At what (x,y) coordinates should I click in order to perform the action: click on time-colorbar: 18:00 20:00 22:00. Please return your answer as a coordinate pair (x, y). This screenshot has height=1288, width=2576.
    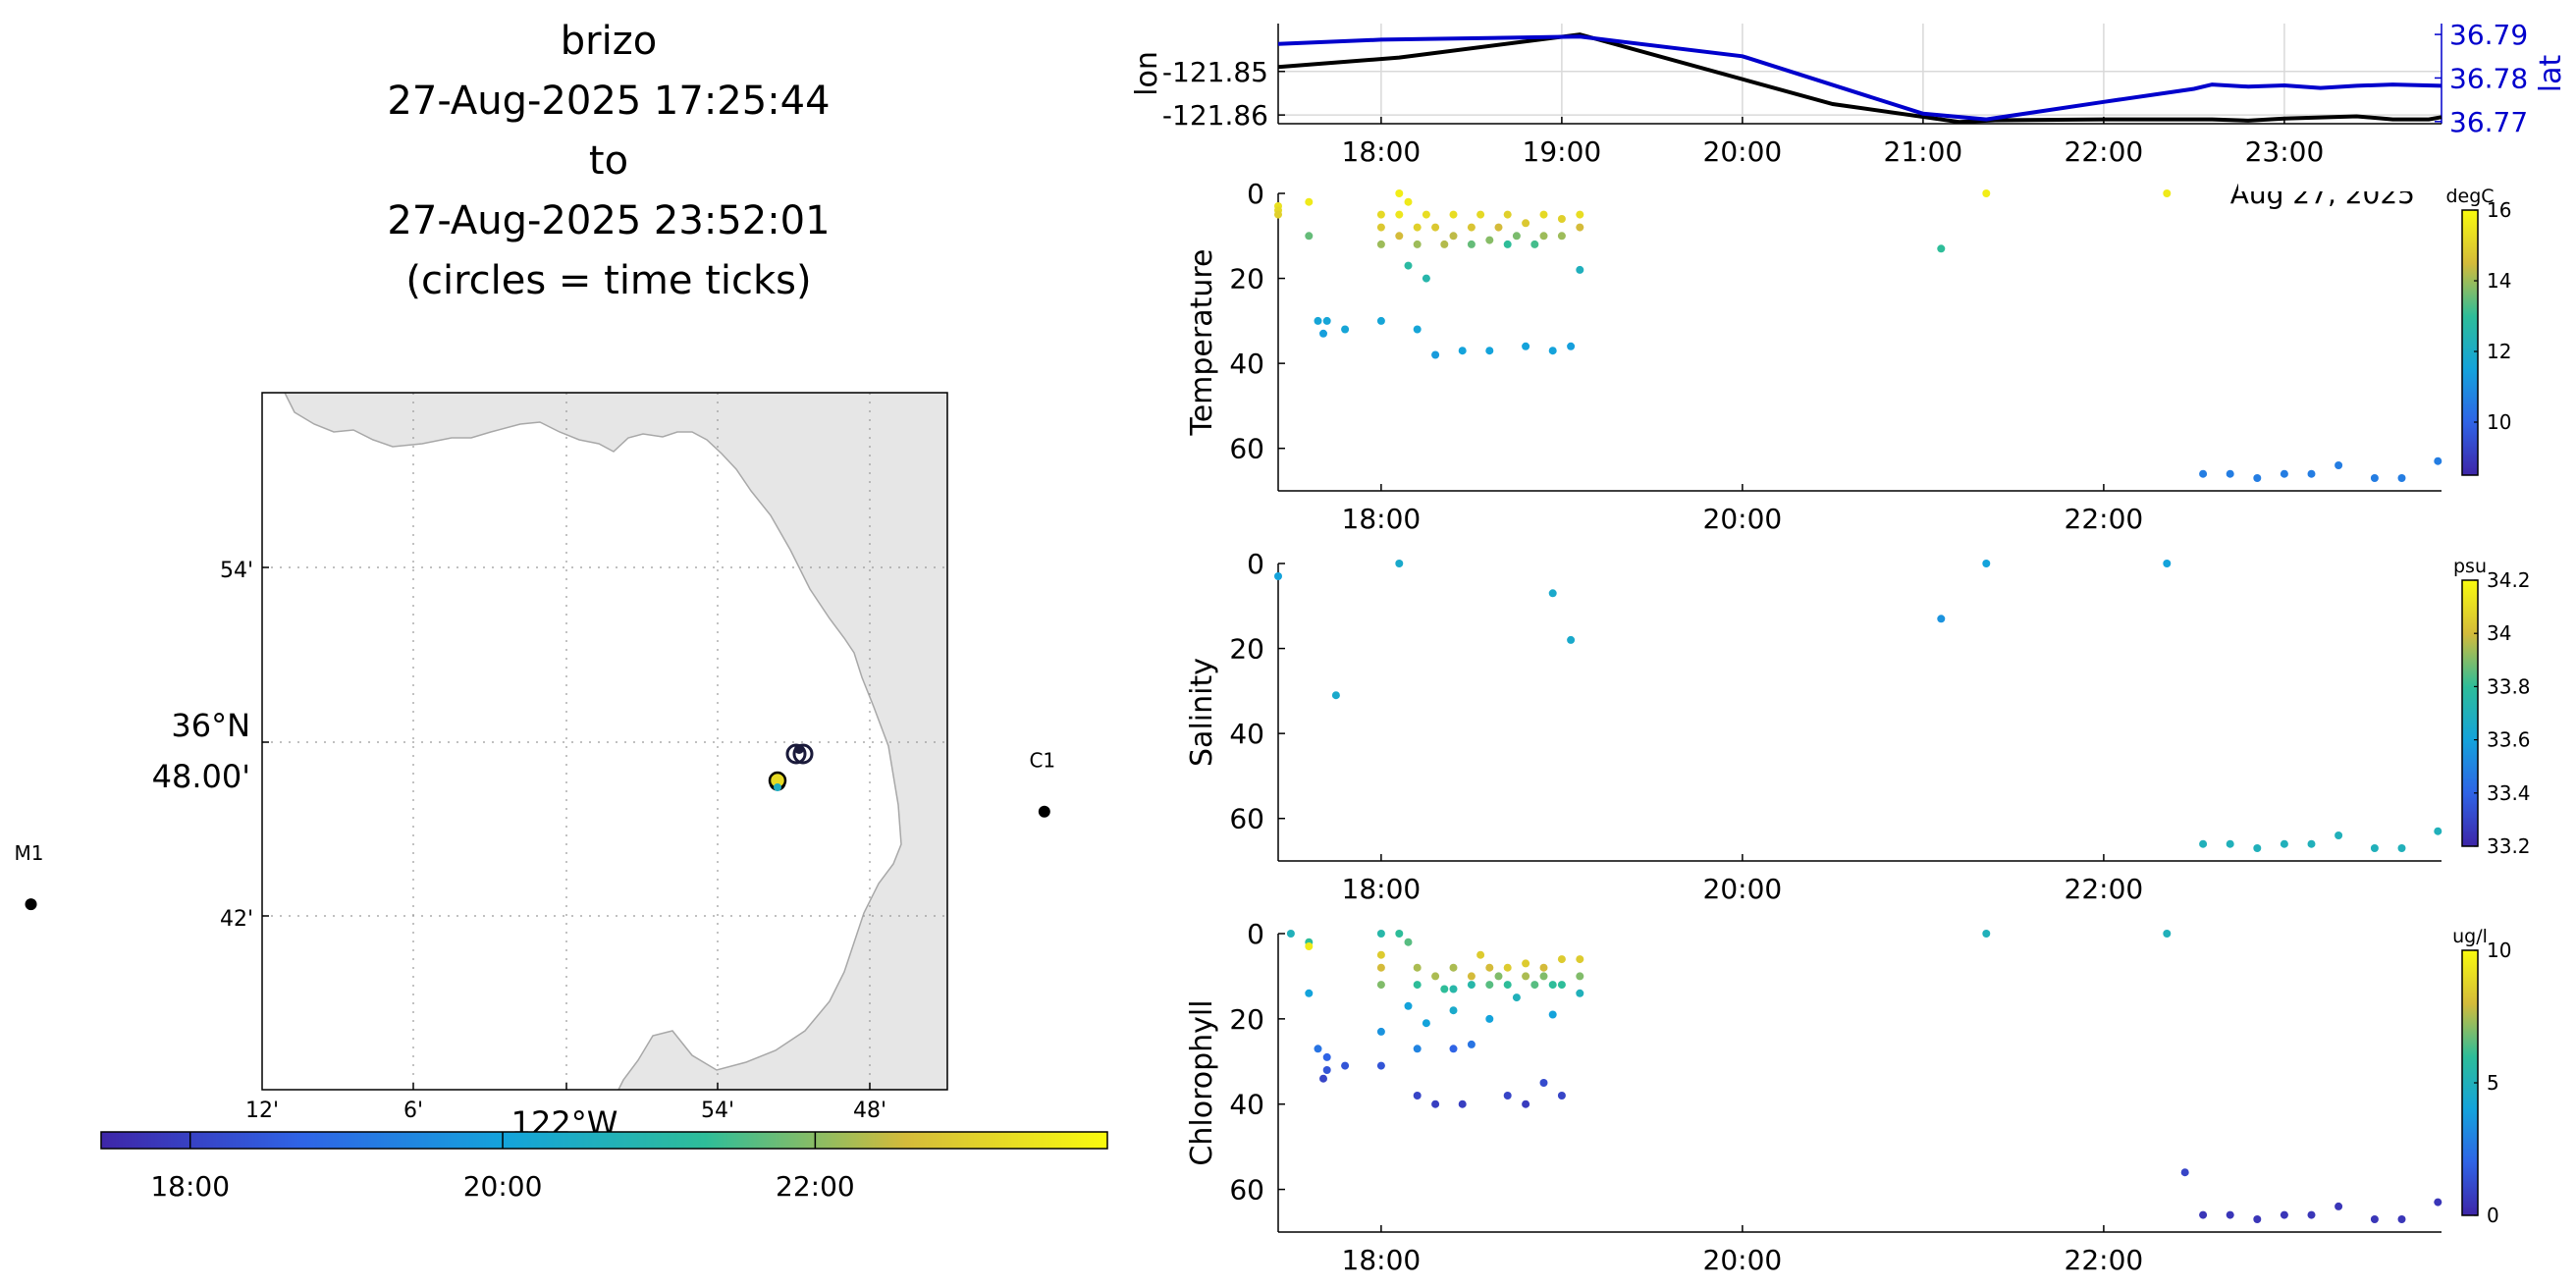
    Looking at the image, I should click on (604, 1167).